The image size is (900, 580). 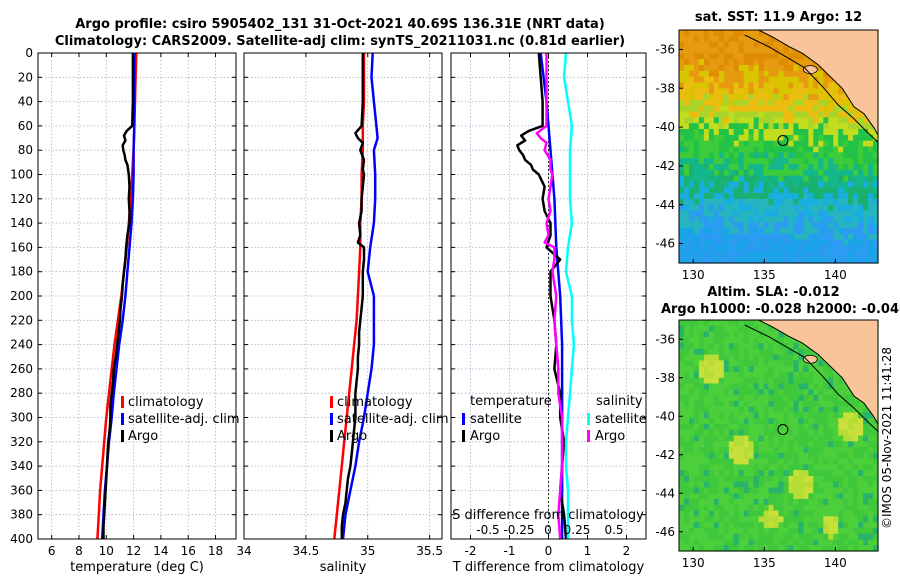 I want to click on legend-swatch, so click(x=122, y=402).